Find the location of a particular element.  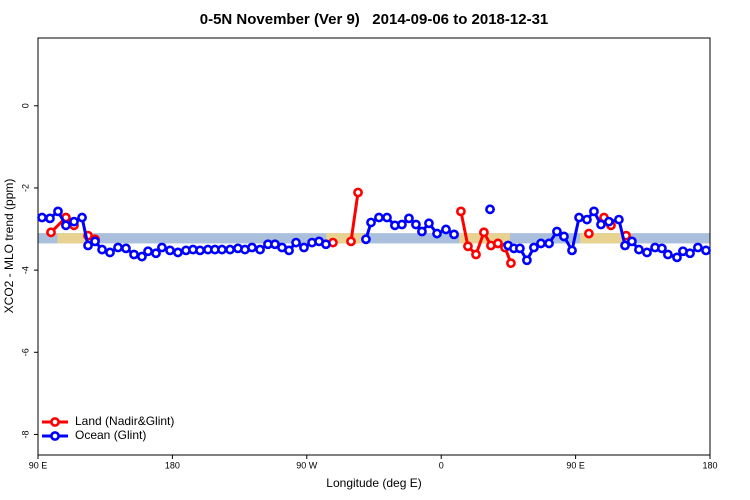

y-tick-label: -8 is located at coordinates (25, 434).